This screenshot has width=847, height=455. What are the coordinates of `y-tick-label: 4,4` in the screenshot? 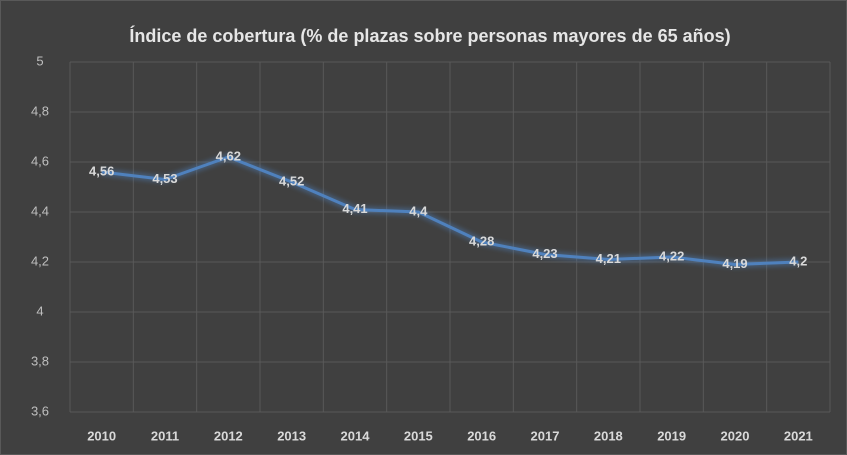 It's located at (40, 210).